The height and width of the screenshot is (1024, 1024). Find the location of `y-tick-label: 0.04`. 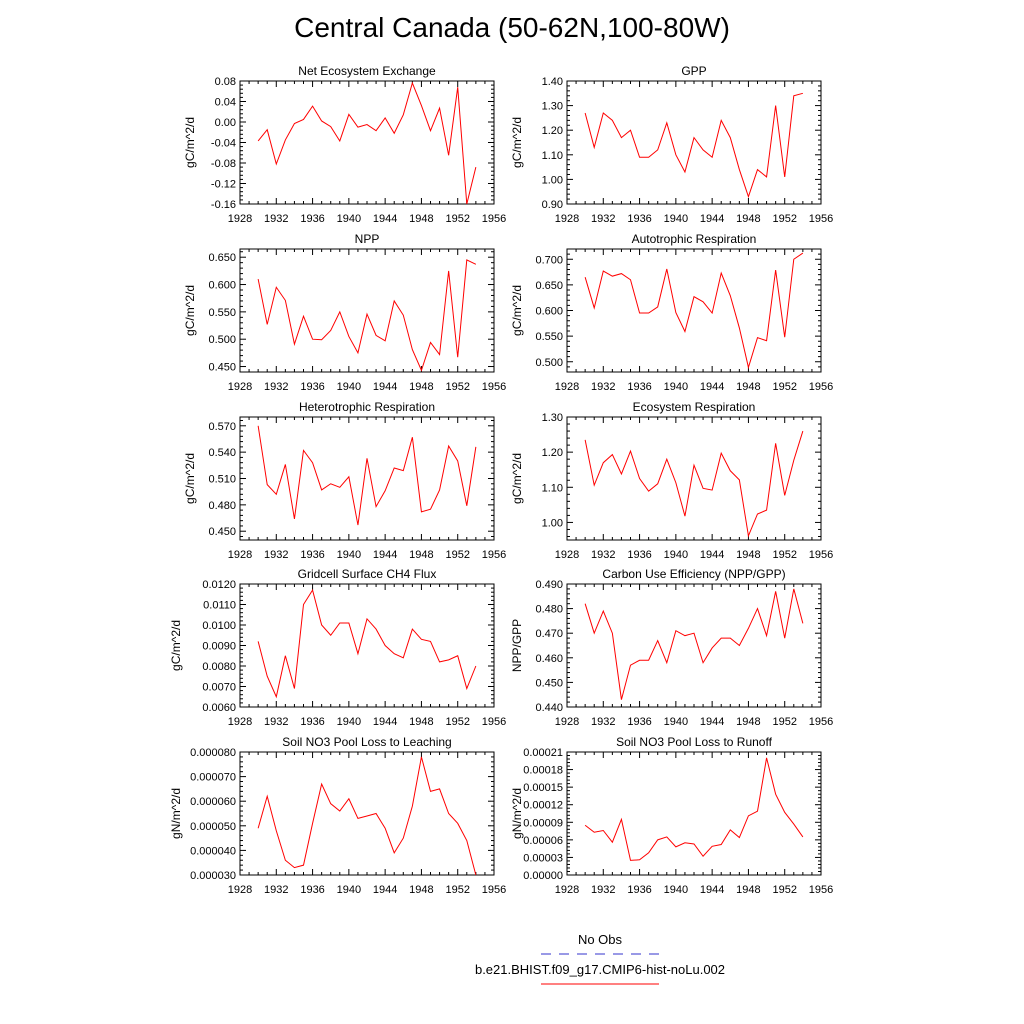

y-tick-label: 0.04 is located at coordinates (225, 103).